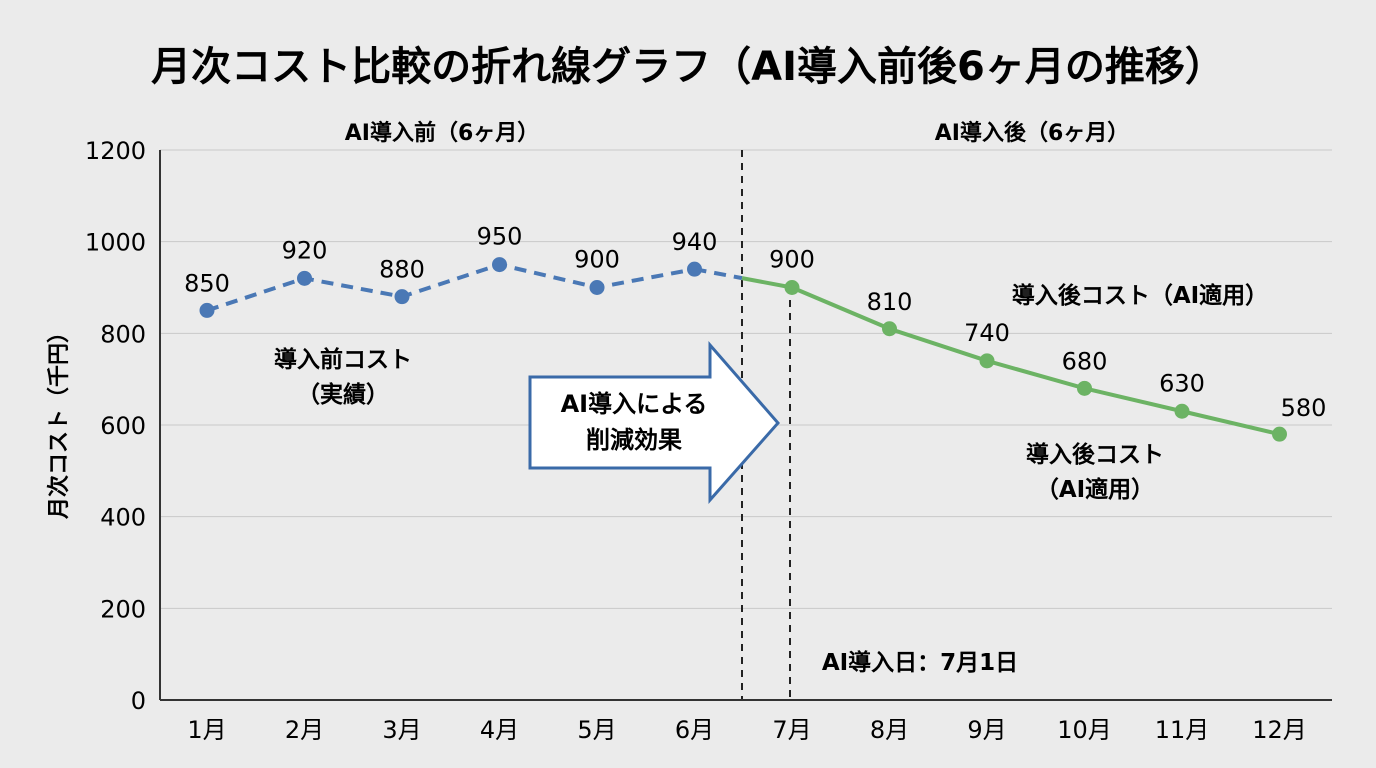 This screenshot has width=1376, height=768. Describe the element at coordinates (343, 359) in the screenshot. I see `before-series-label-line1: 導入前コスト` at that location.